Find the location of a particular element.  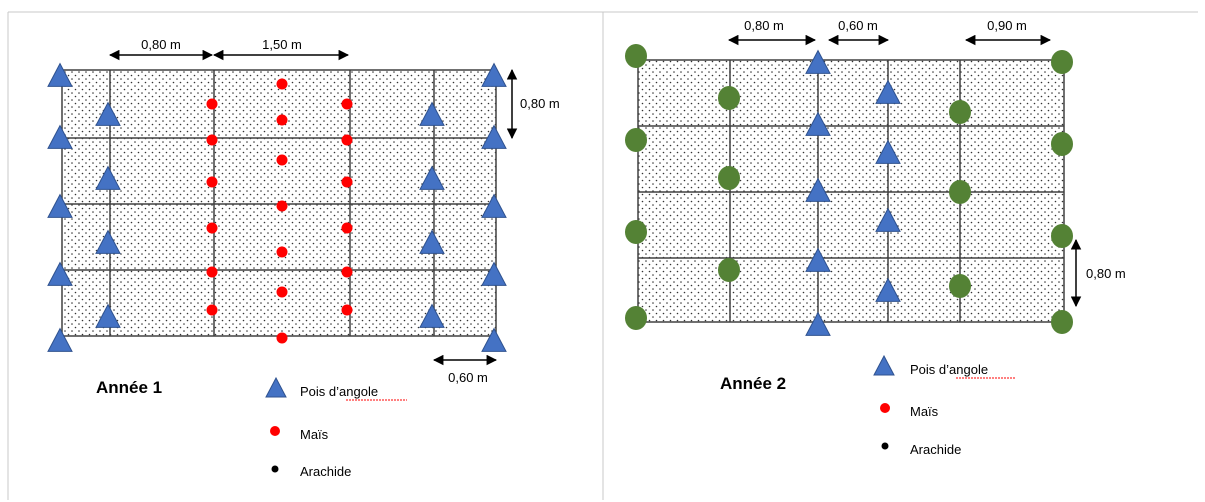

dim-label: 1,50 m is located at coordinates (282, 44).